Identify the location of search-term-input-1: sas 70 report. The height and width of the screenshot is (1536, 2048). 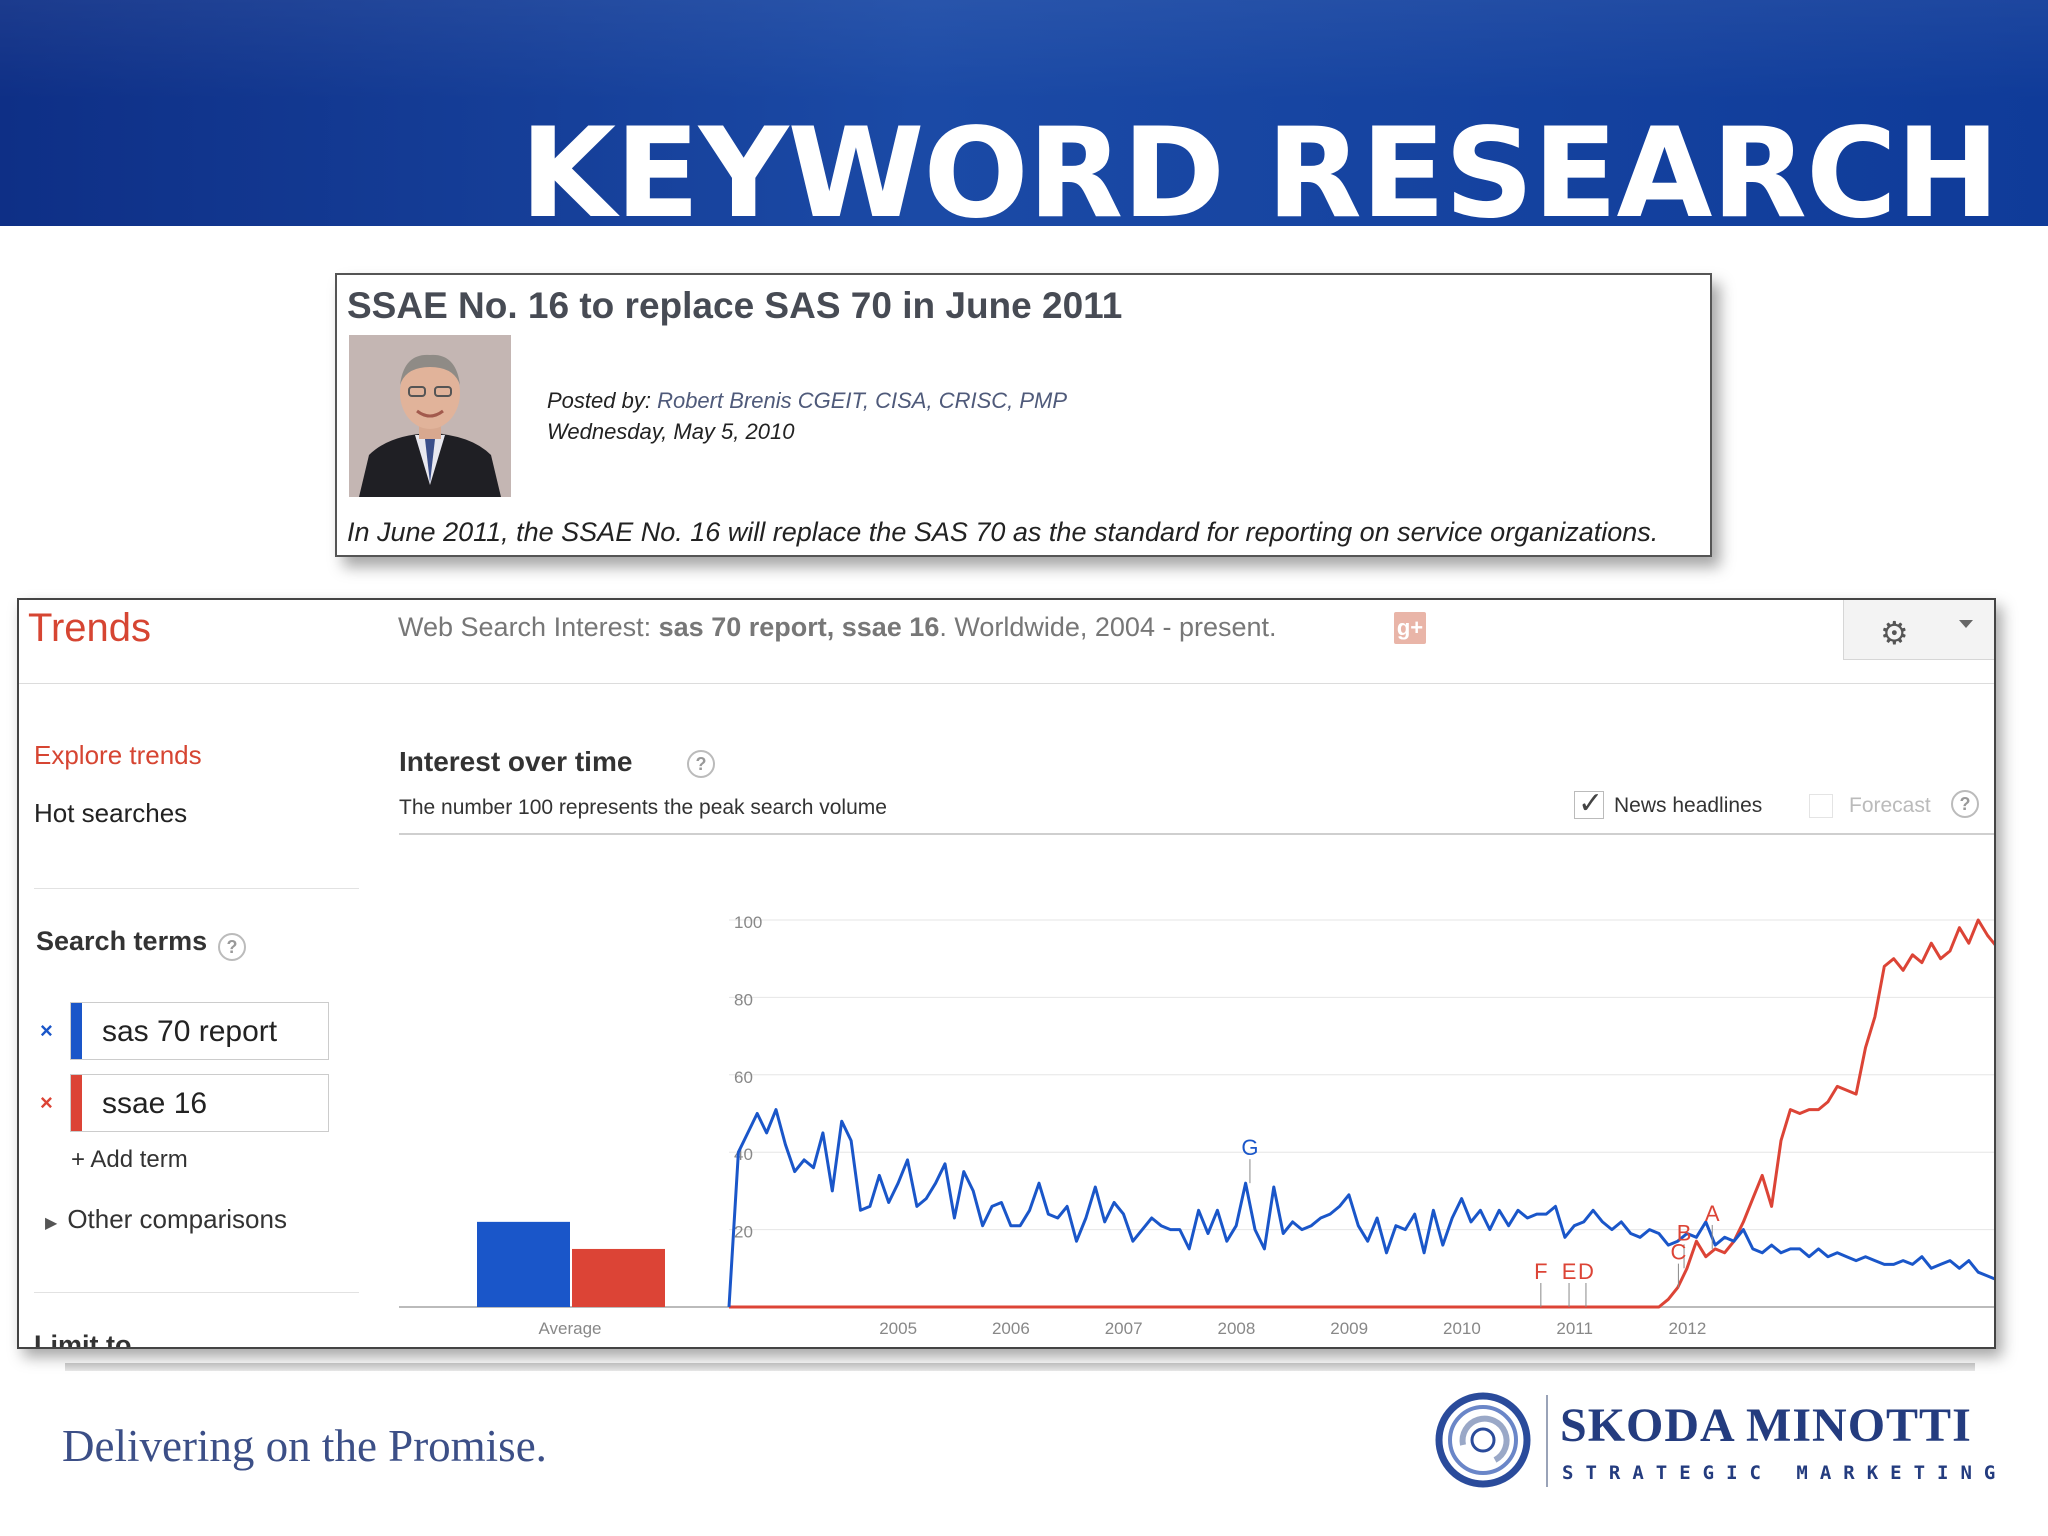
(199, 1031).